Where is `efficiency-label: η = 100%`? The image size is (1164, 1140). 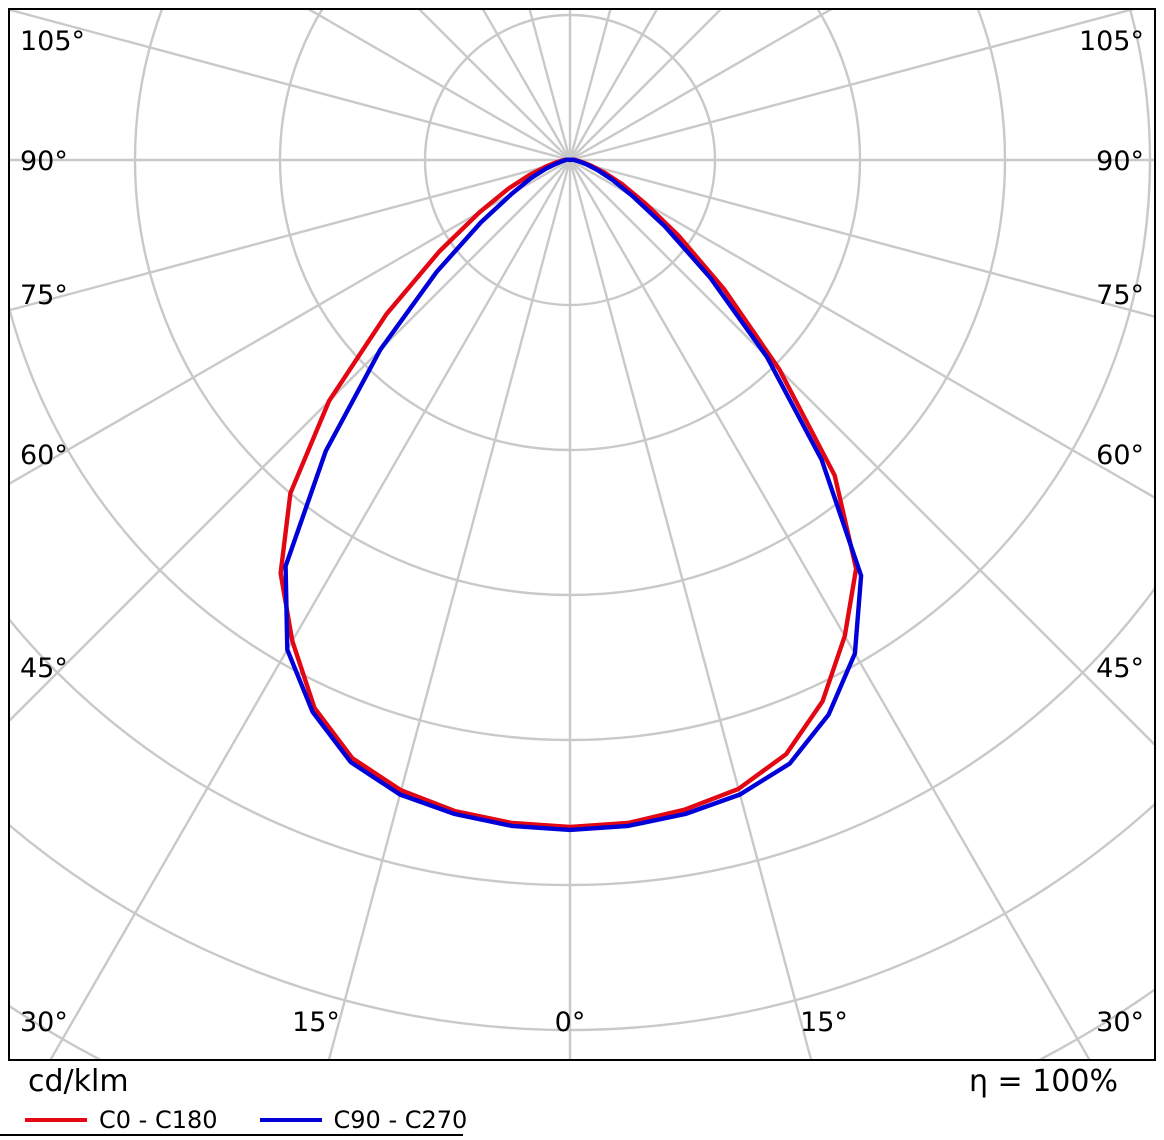
efficiency-label: η = 100% is located at coordinates (1043, 1081).